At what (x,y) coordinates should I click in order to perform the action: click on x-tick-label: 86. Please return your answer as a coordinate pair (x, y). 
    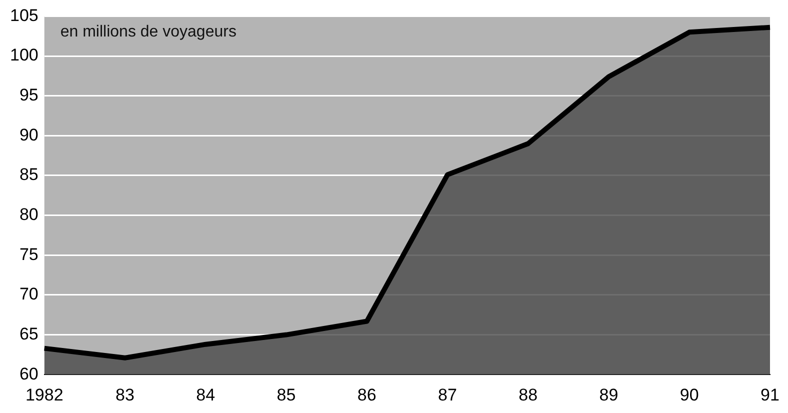
    Looking at the image, I should click on (366, 394).